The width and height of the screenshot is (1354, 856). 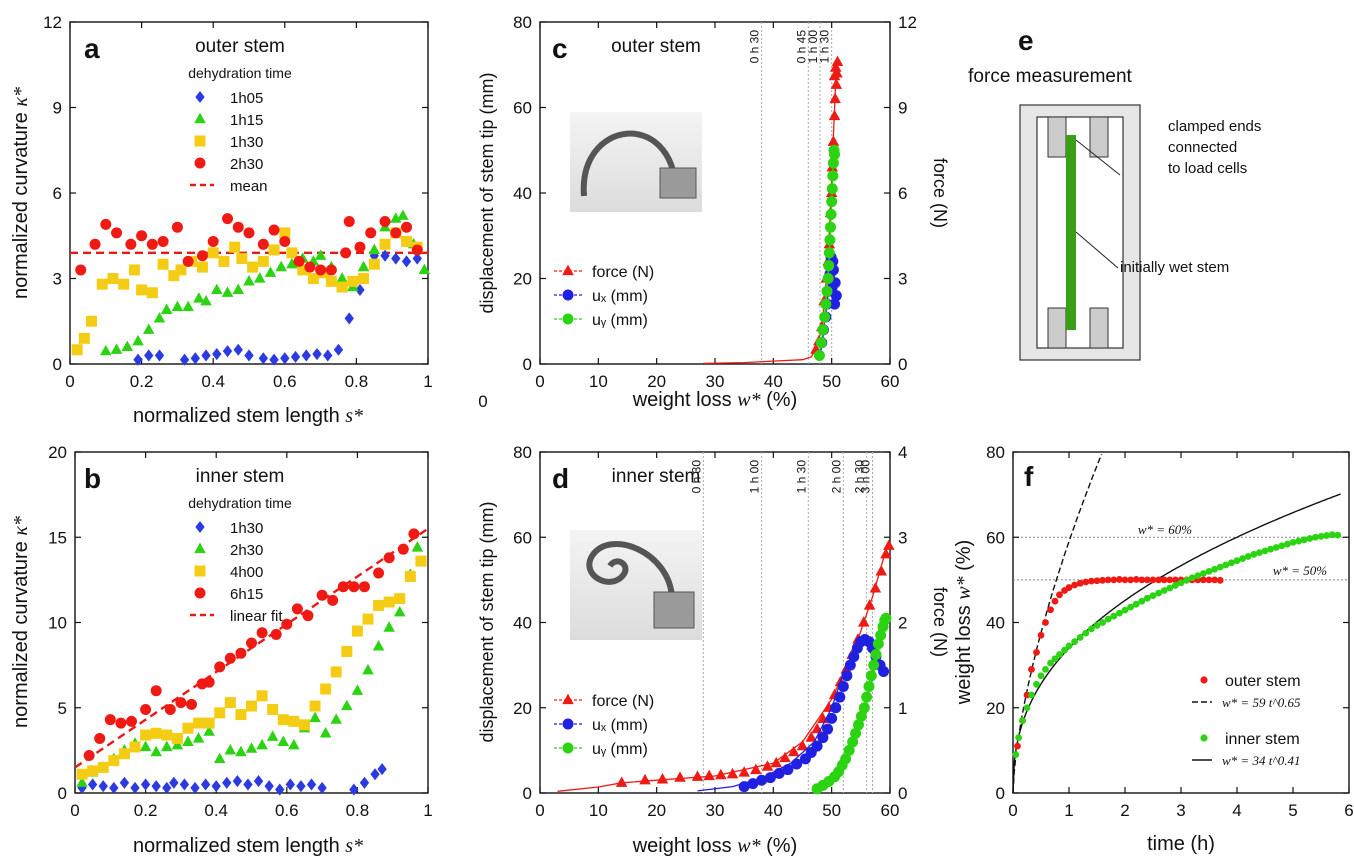 What do you see at coordinates (487, 621) in the screenshot?
I see `y-axis-label: displacement of stem tip (mm)` at bounding box center [487, 621].